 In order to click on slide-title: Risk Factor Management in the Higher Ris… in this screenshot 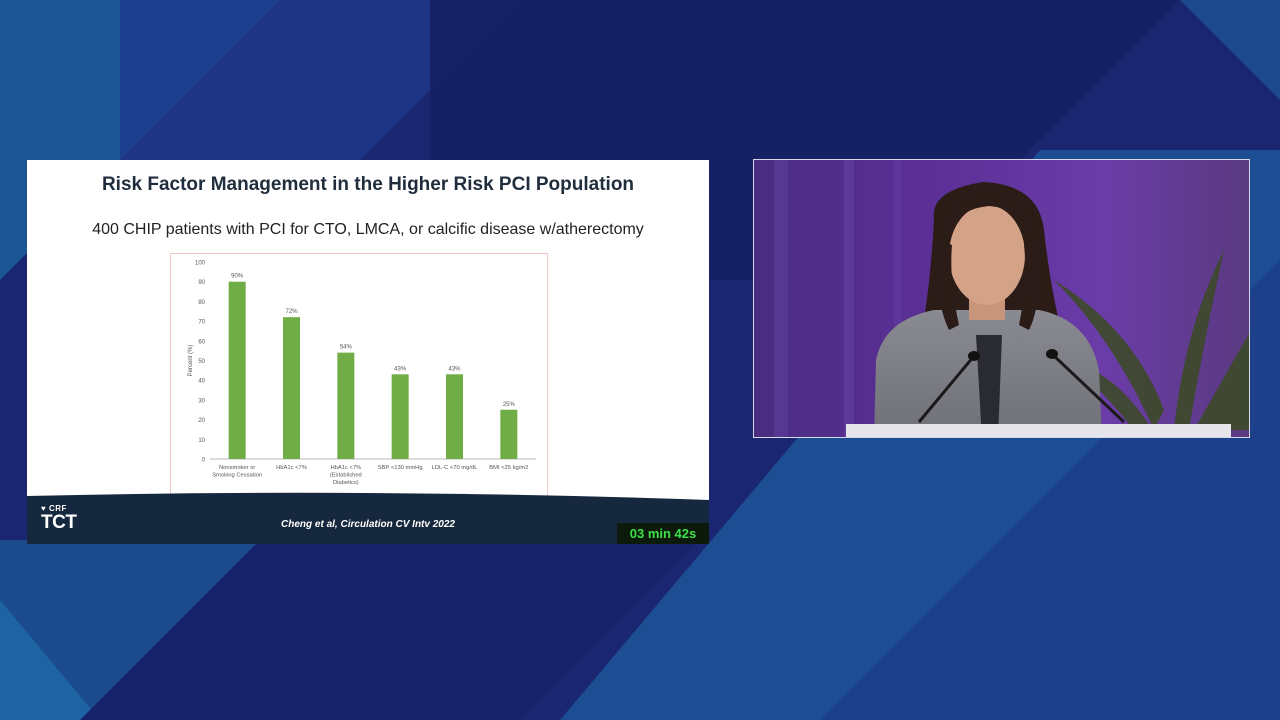, I will do `click(368, 184)`.